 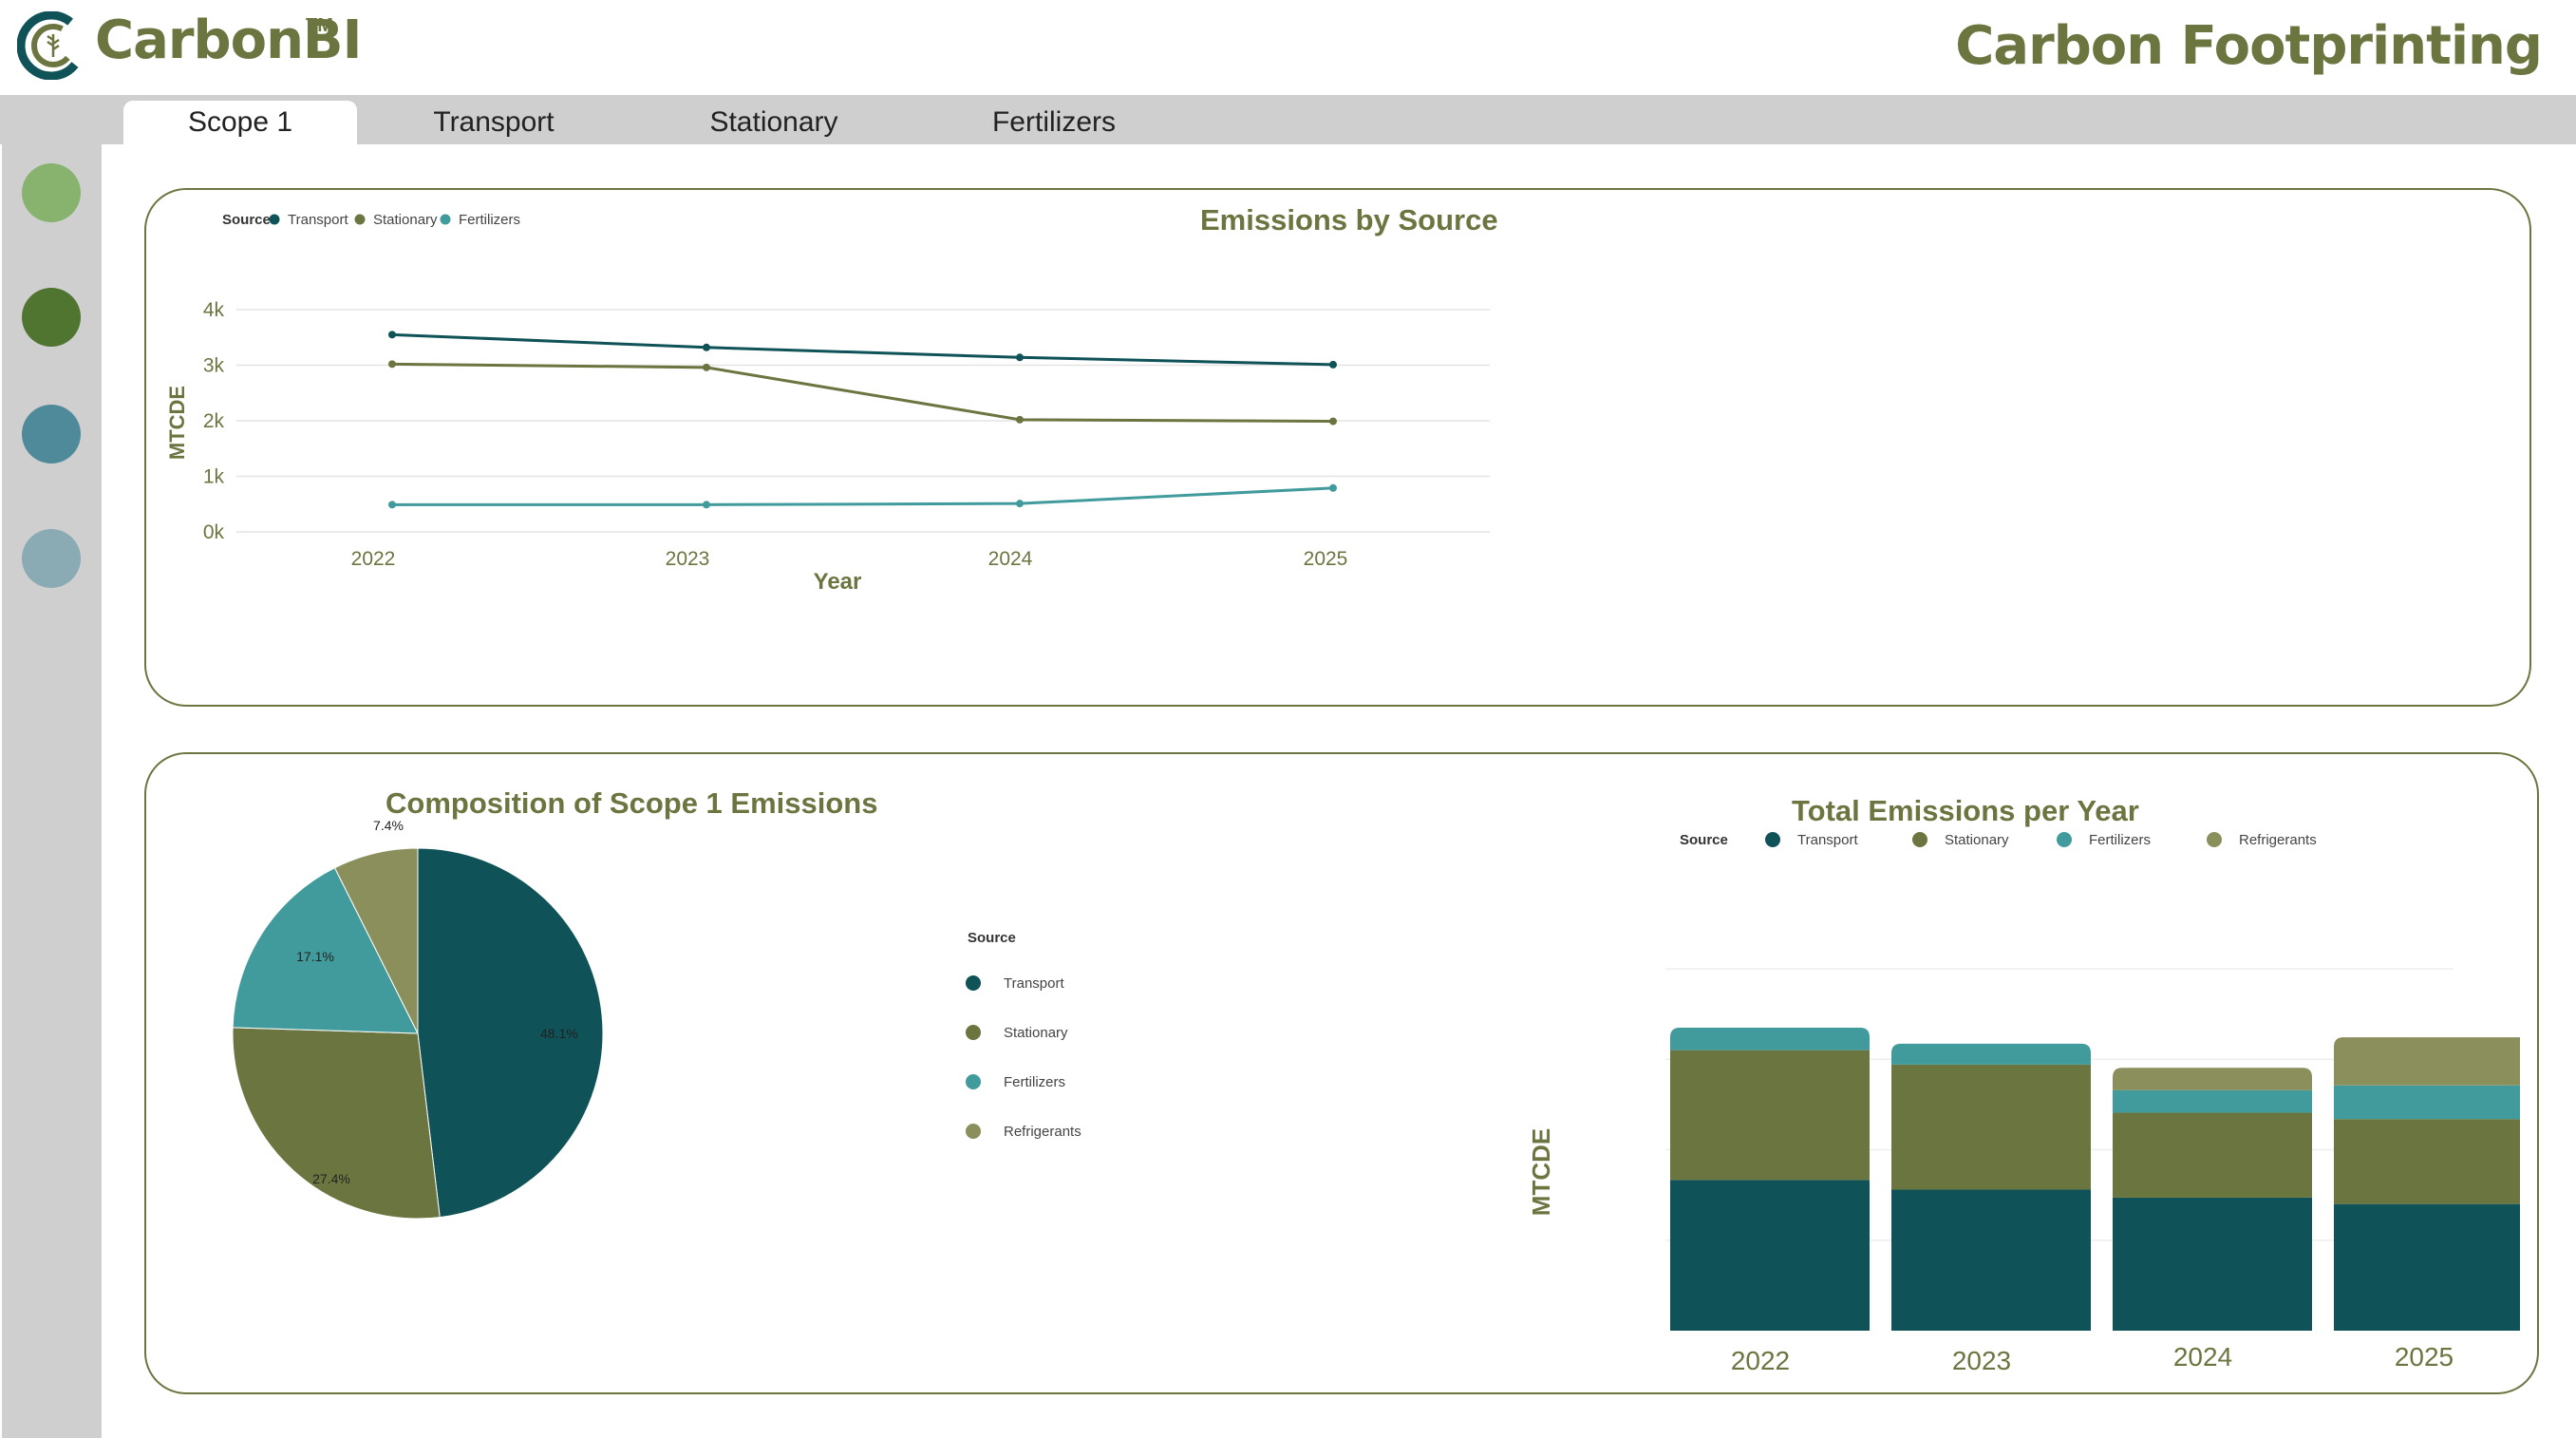 What do you see at coordinates (1977, 840) in the screenshot?
I see `bar-legend-label-stationary: Stationary` at bounding box center [1977, 840].